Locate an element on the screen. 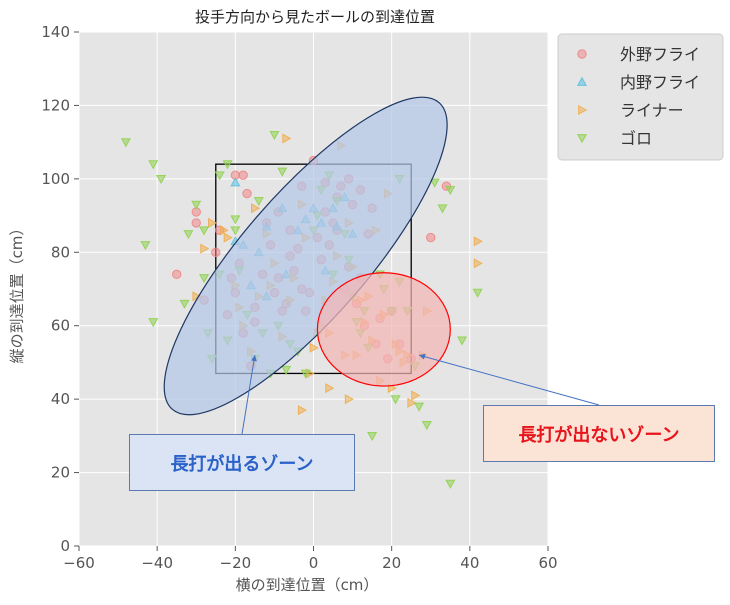  x-tick-label: 40 is located at coordinates (469, 563).